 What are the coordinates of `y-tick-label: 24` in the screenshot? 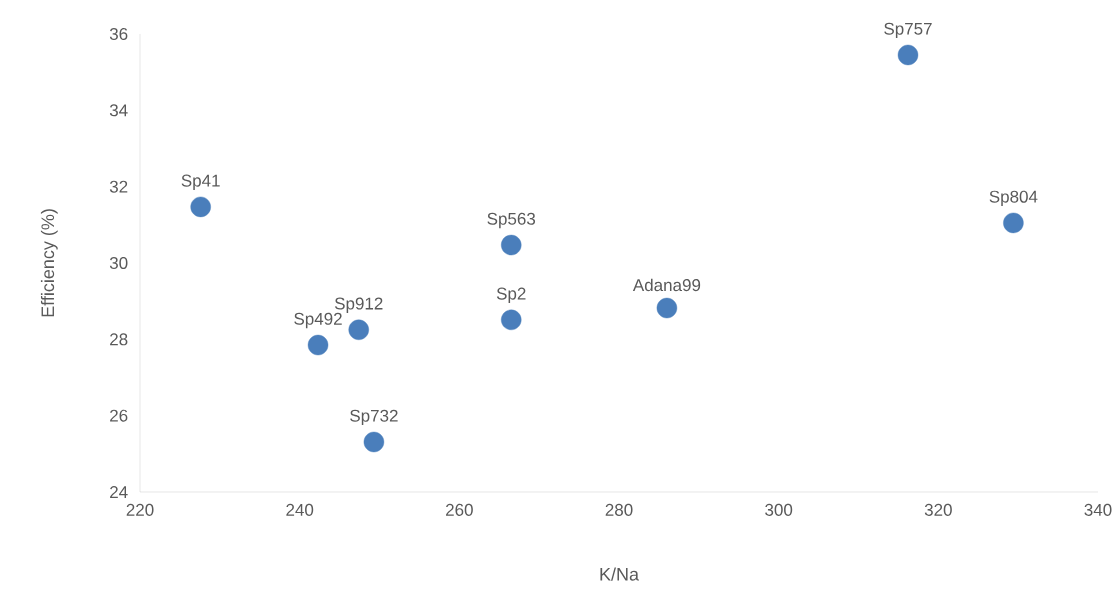 It's located at (119, 492).